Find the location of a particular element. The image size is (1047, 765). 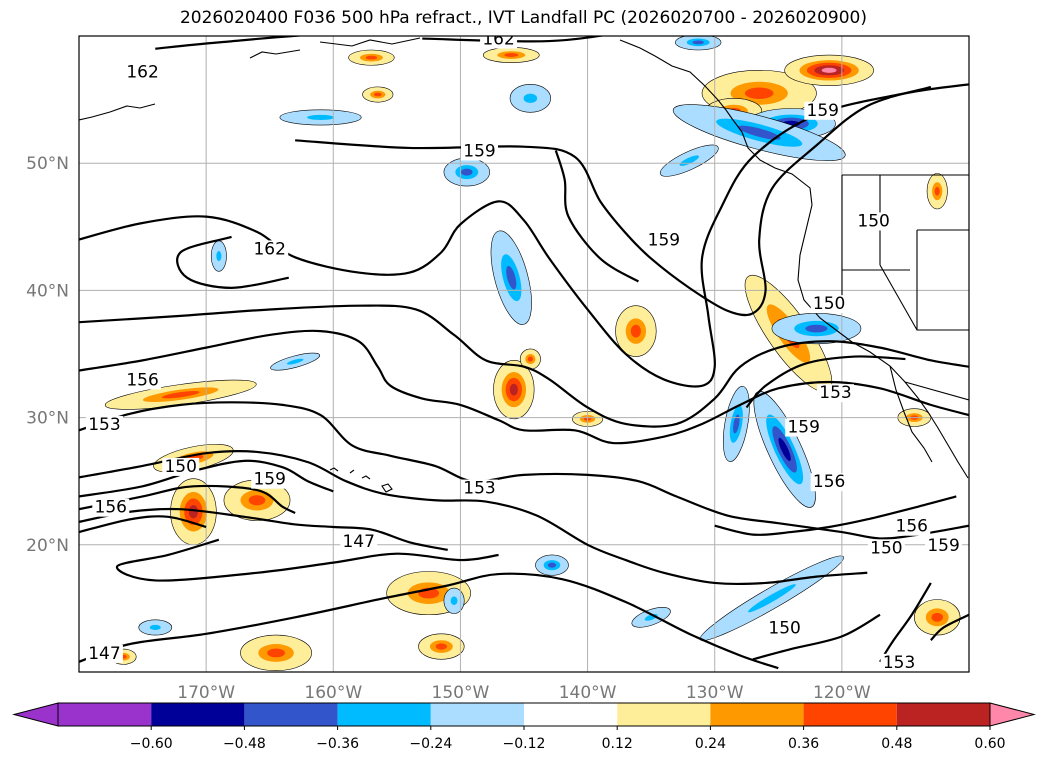

lon-tick-label: 160°W is located at coordinates (333, 693).